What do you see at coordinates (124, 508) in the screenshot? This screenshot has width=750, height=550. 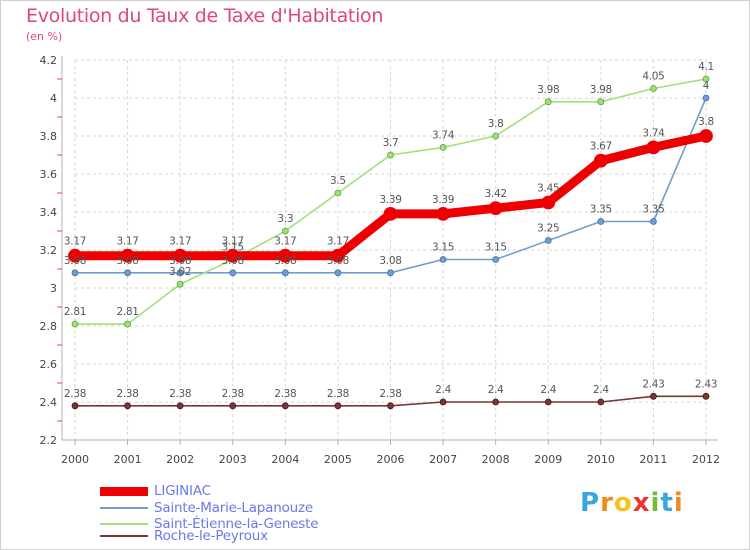 I see `legend-swatch-sainte-marie-lapanouze` at bounding box center [124, 508].